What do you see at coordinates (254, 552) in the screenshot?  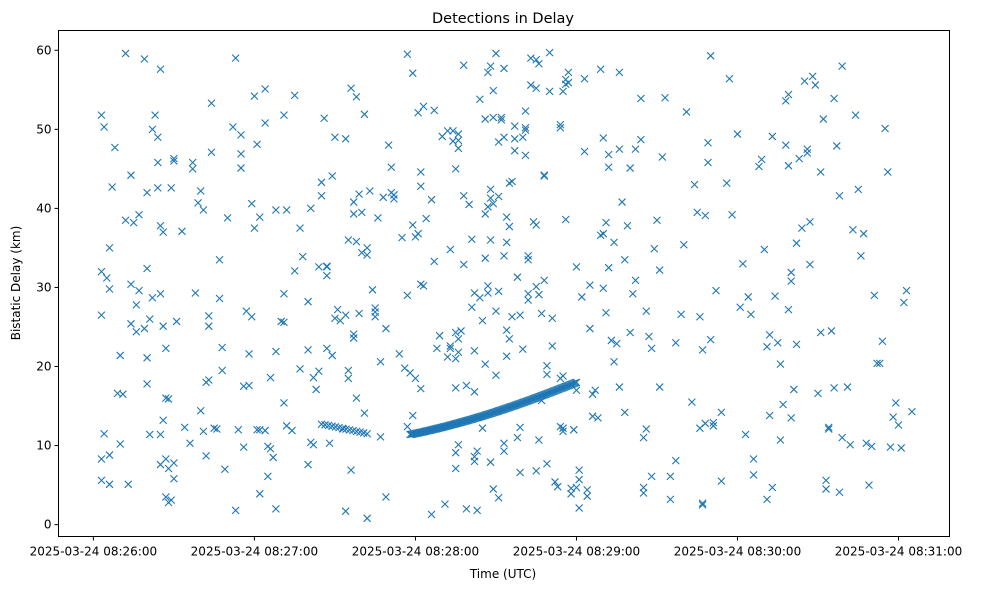 I see `x-tick-label: 2025-03-24 08:27:00` at bounding box center [254, 552].